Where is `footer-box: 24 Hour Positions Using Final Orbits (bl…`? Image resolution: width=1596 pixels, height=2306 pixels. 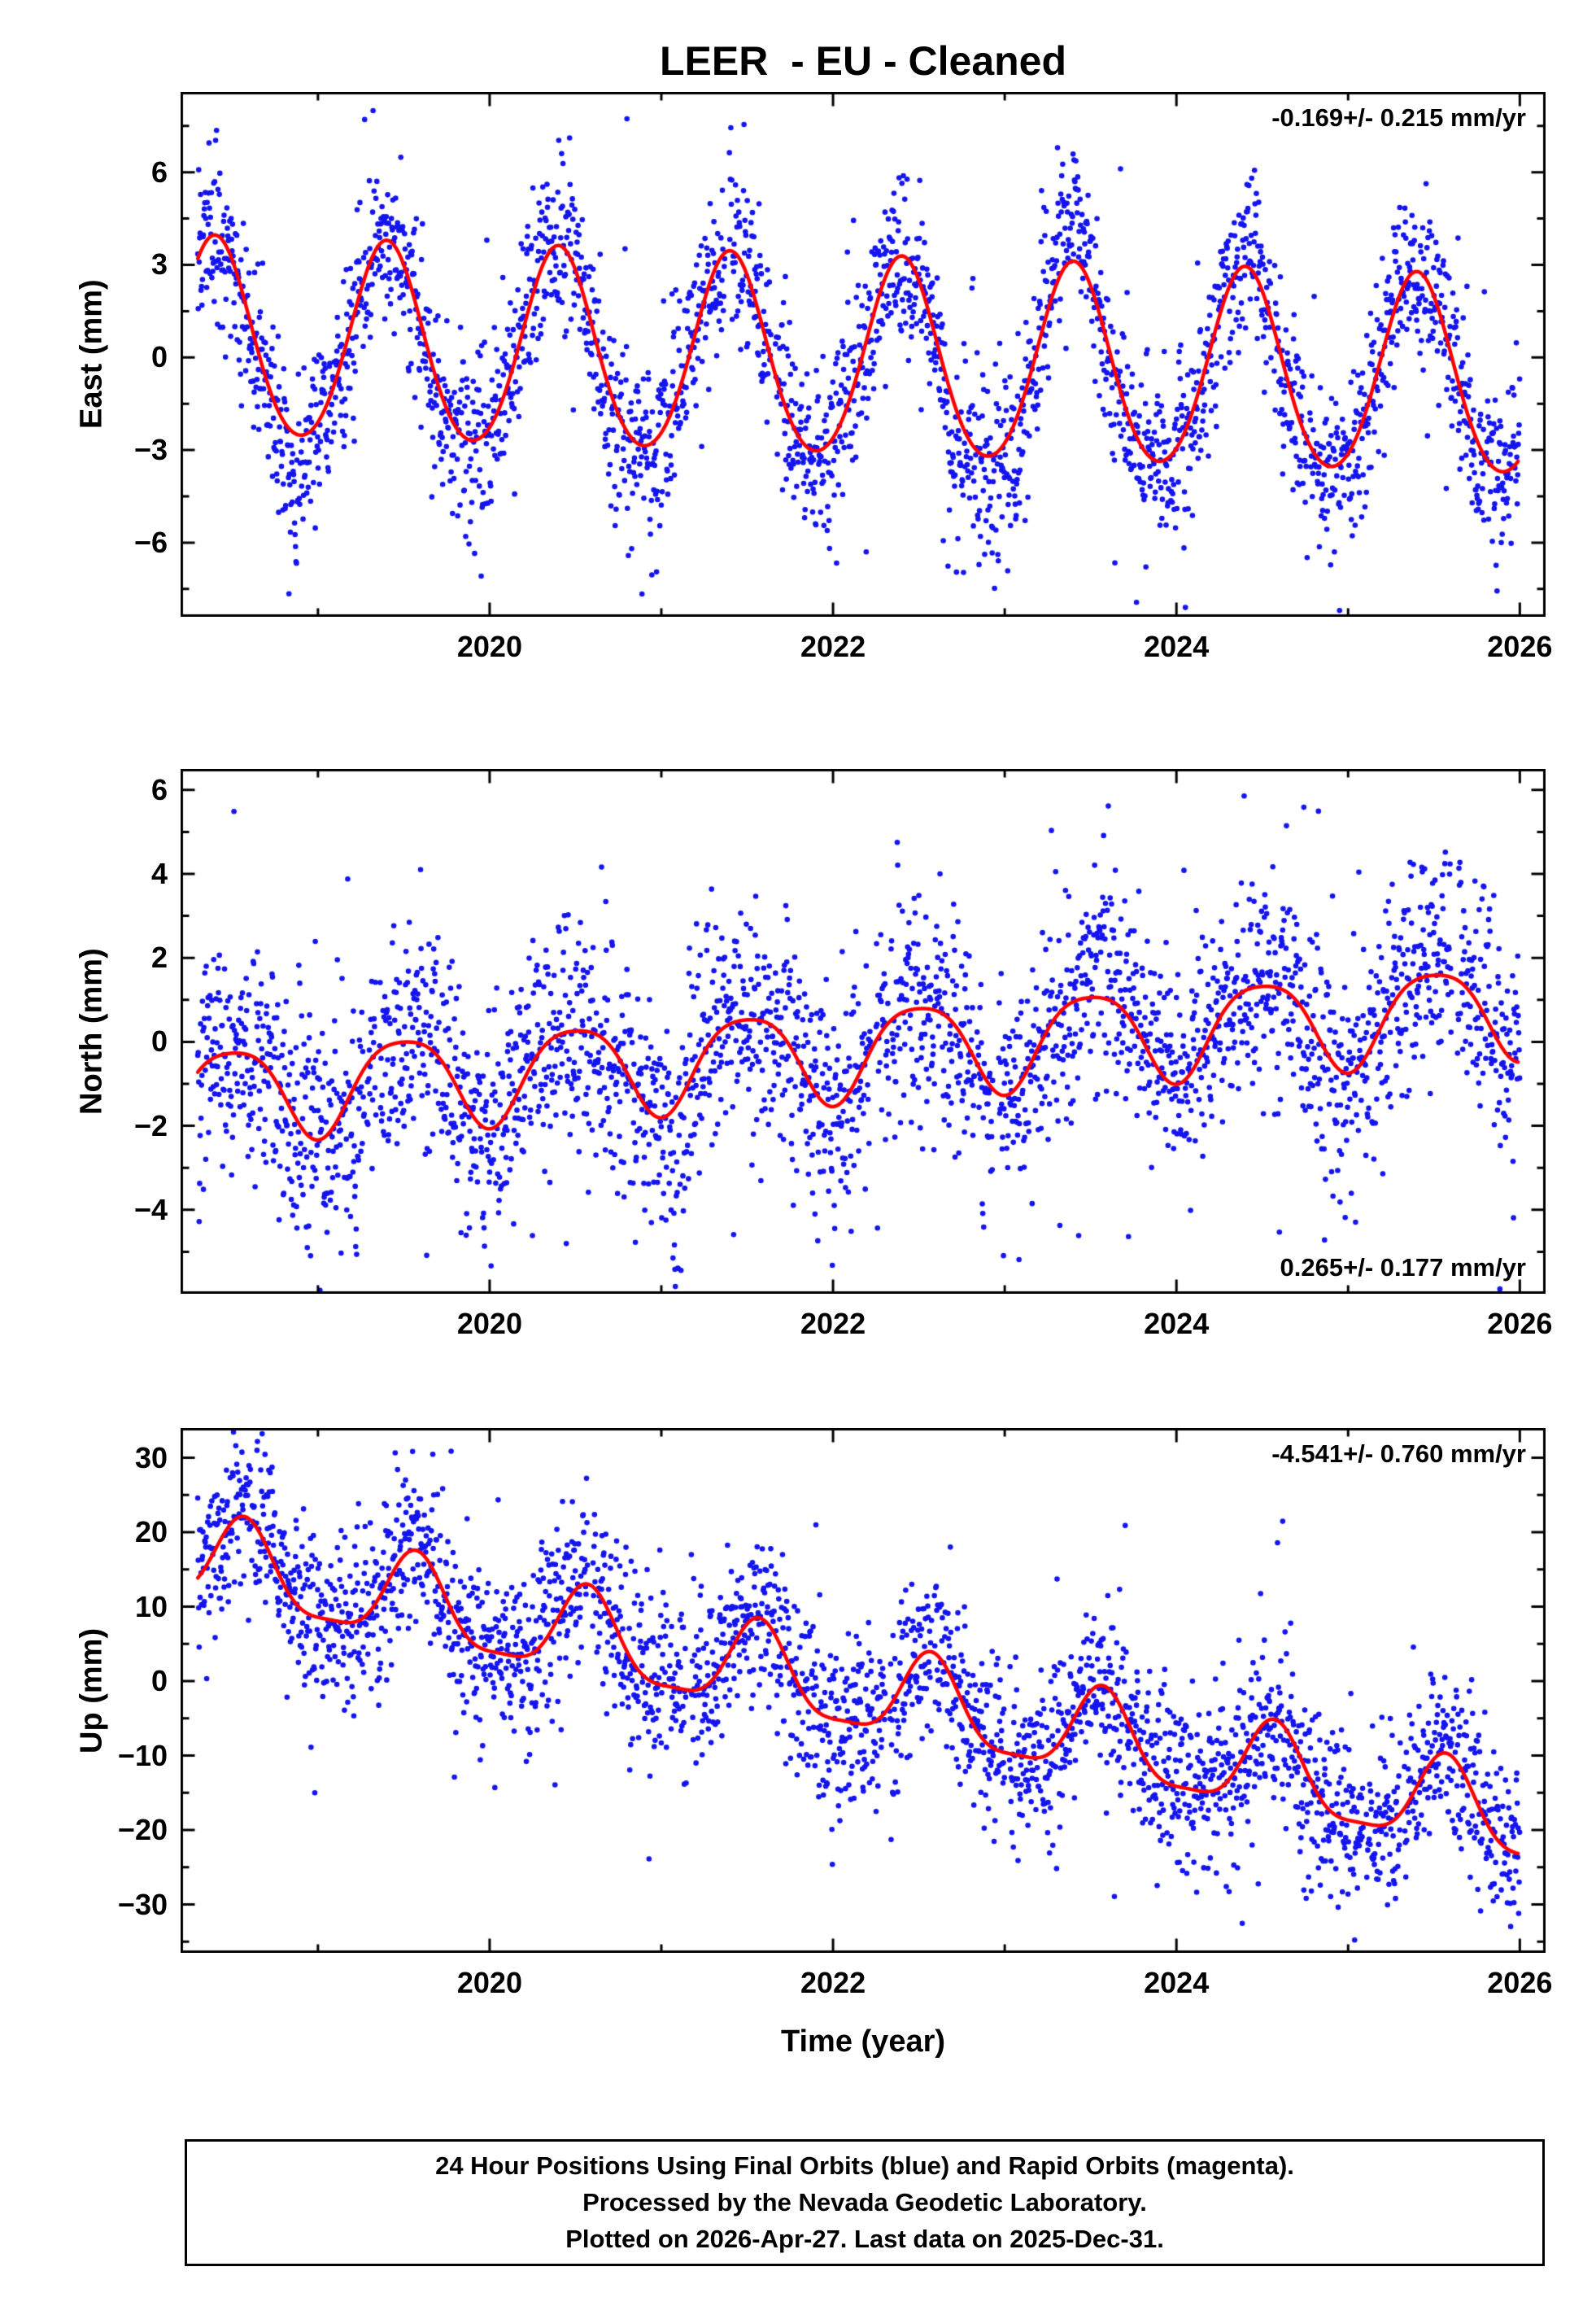
footer-box: 24 Hour Positions Using Final Orbits (bl… is located at coordinates (865, 2202).